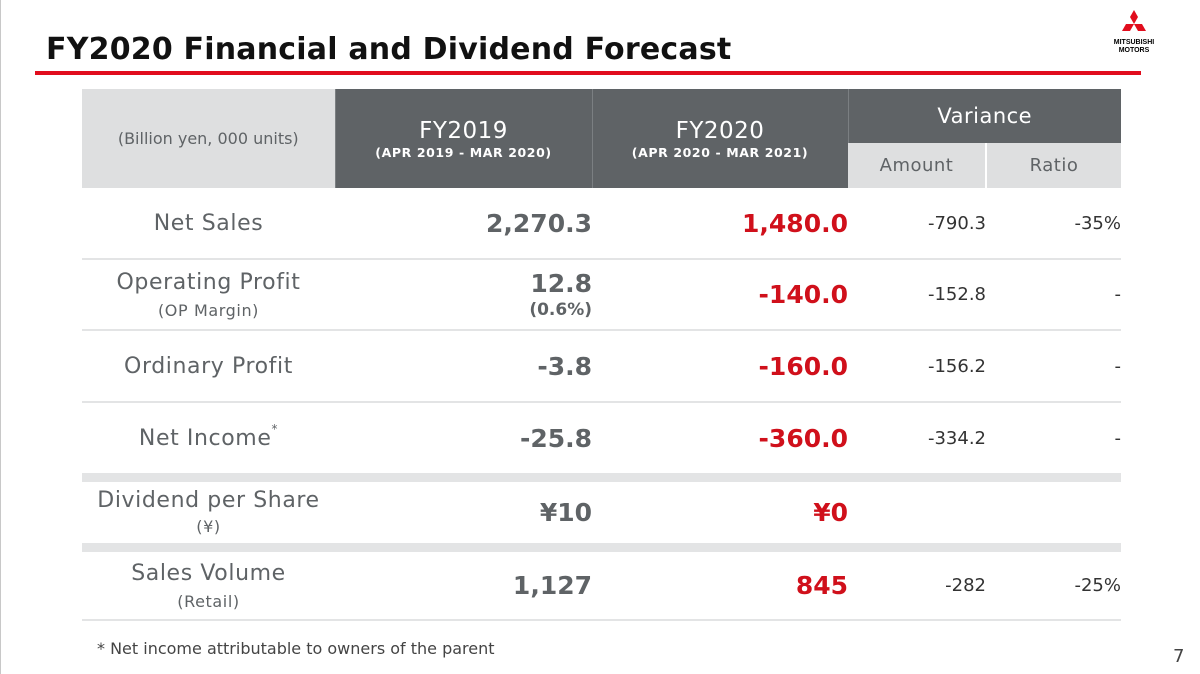 This screenshot has height=674, width=1200. I want to click on row-label-cell: Sales Volume (Retail), so click(208, 584).